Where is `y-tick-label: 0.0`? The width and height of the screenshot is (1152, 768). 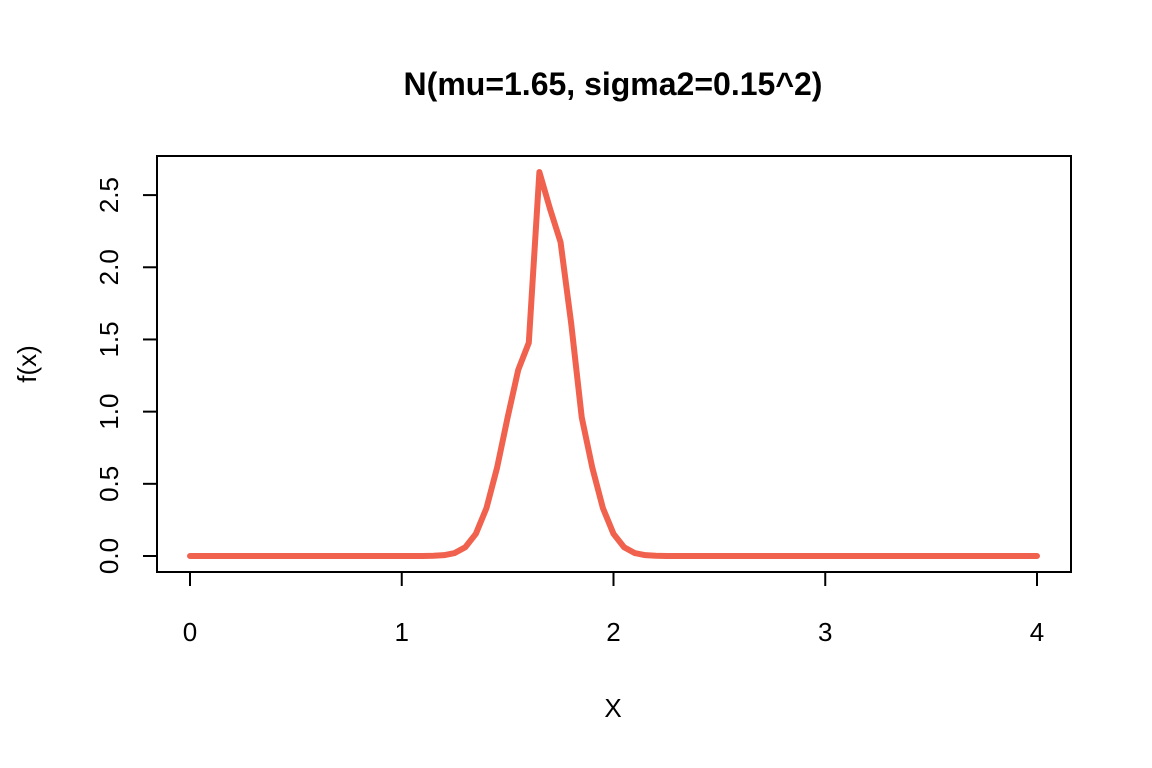
y-tick-label: 0.0 is located at coordinates (109, 556).